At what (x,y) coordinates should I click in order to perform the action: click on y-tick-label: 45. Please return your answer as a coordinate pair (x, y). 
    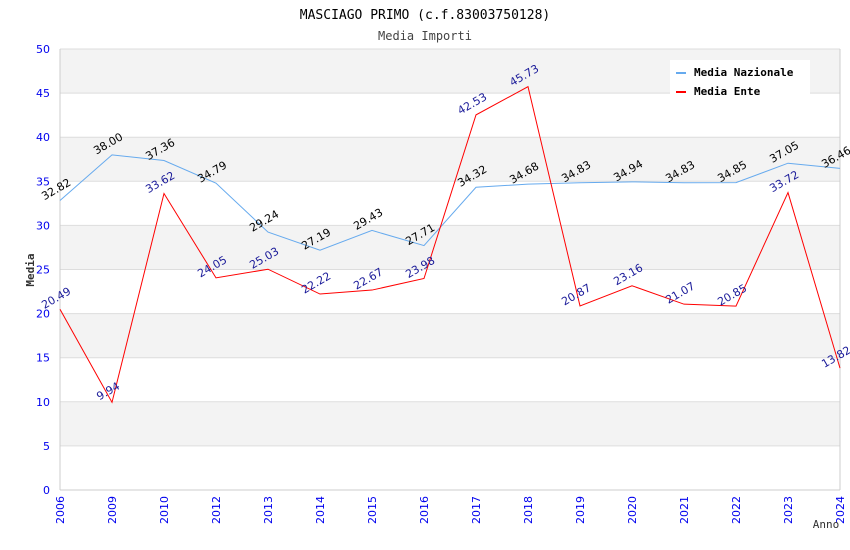
    Looking at the image, I should click on (43, 93).